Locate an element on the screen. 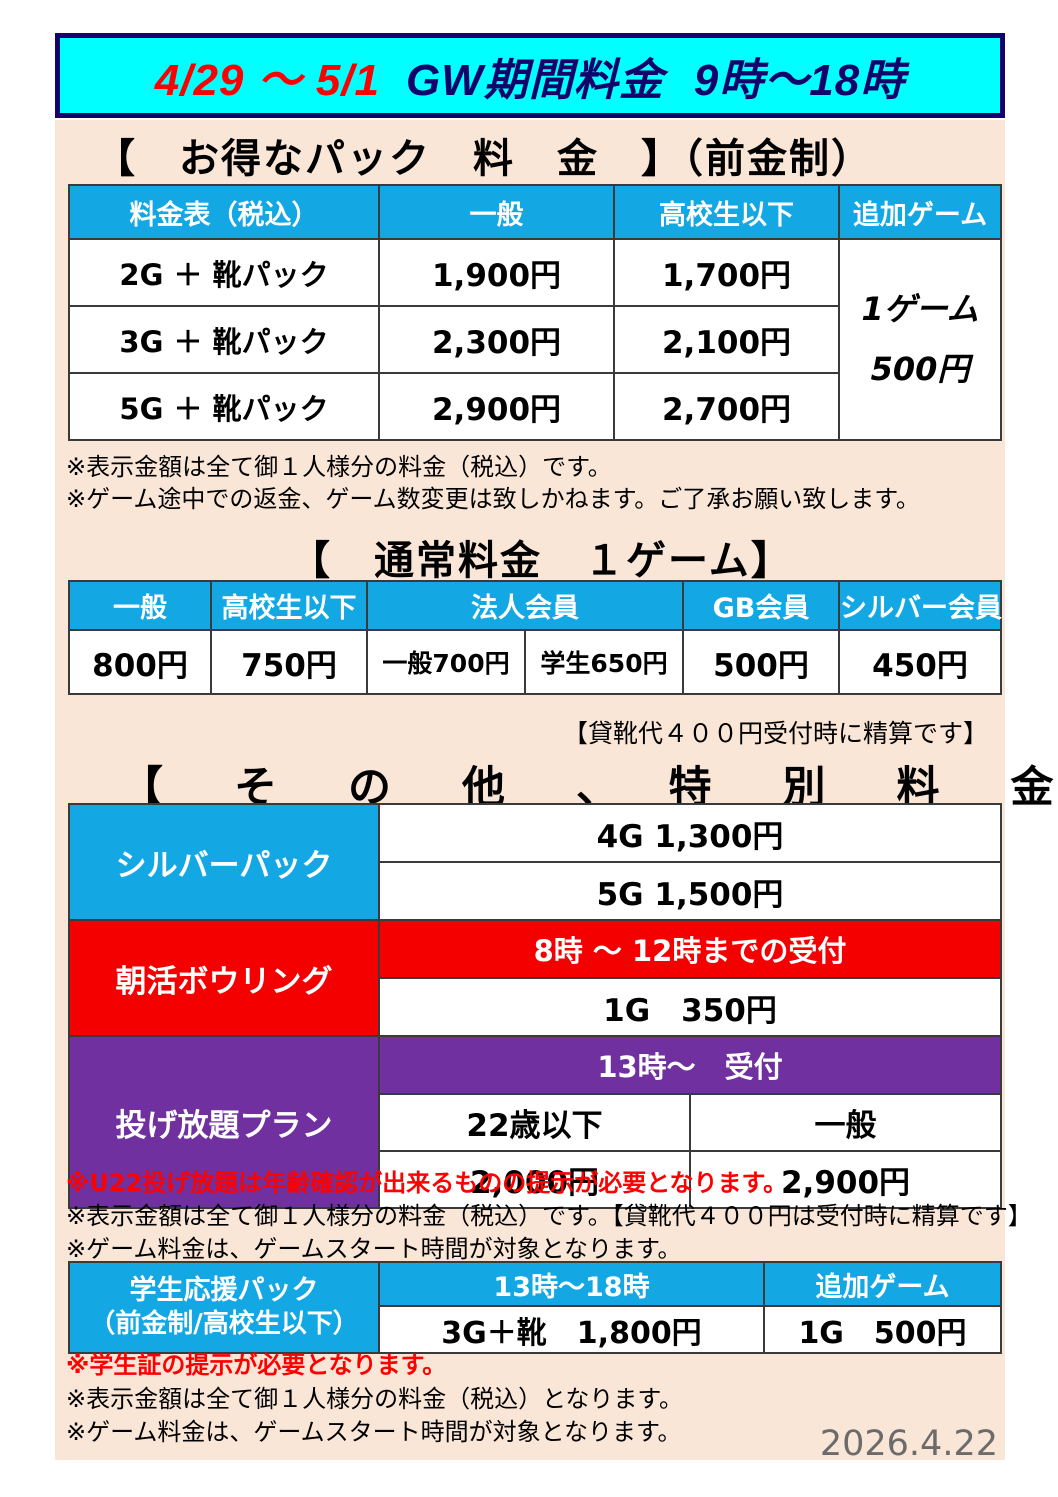  normal-col-silver: シルバー会員 is located at coordinates (920, 605).